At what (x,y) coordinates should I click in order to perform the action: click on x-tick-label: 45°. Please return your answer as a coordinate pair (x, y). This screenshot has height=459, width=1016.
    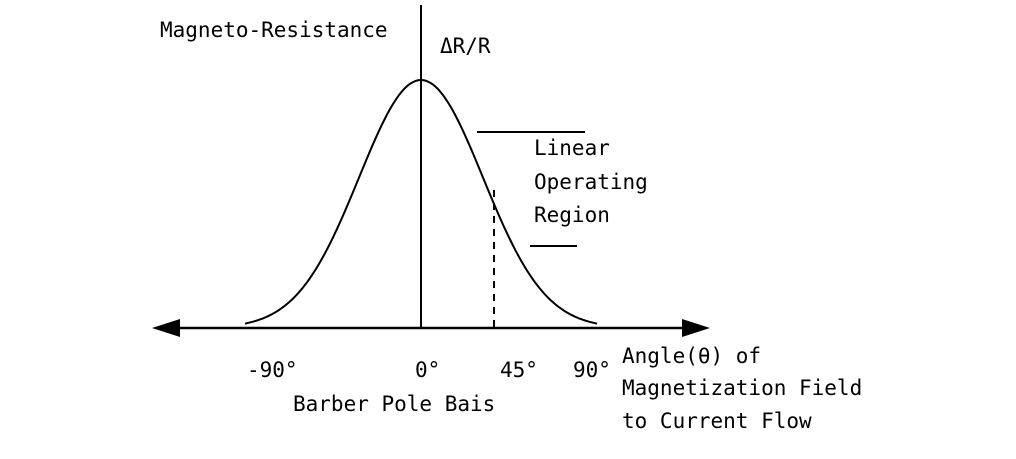
    Looking at the image, I should click on (519, 370).